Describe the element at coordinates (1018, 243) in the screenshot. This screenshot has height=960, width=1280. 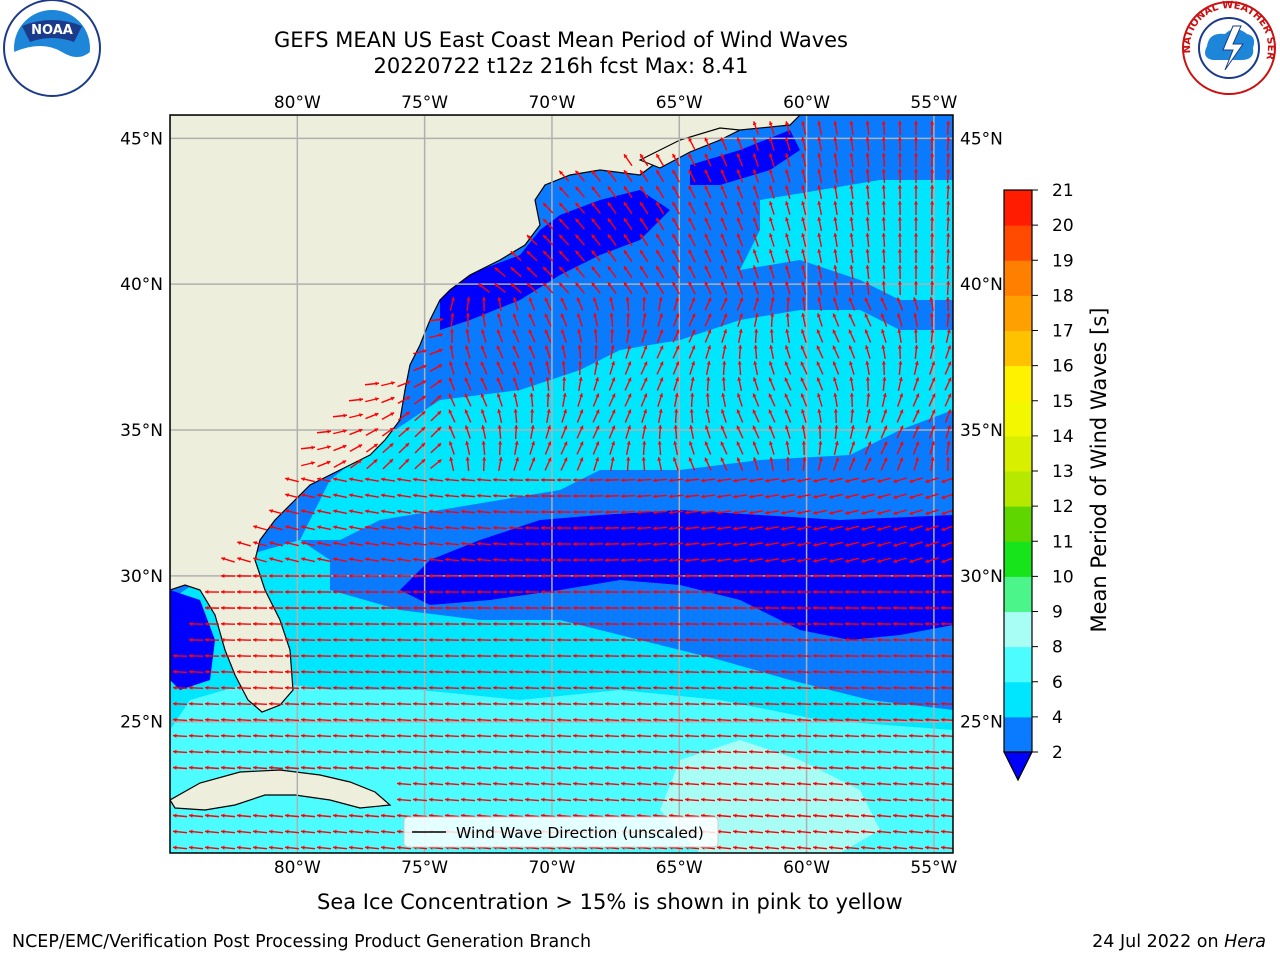
I see `colorbar-segment` at that location.